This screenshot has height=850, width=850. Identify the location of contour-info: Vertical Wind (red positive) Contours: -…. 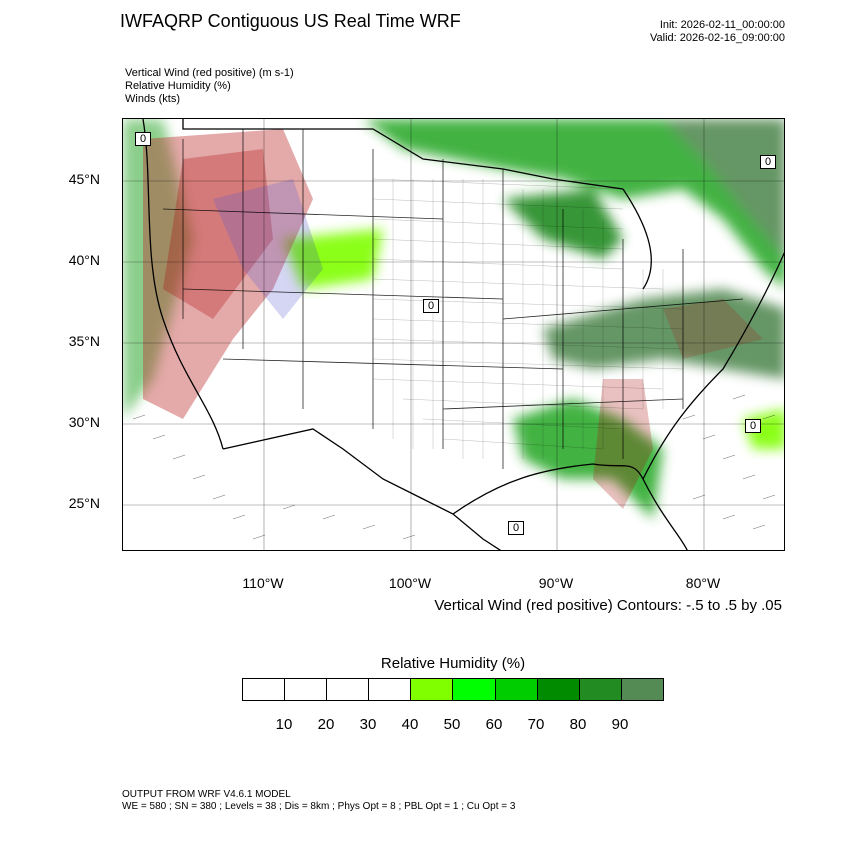
(608, 605).